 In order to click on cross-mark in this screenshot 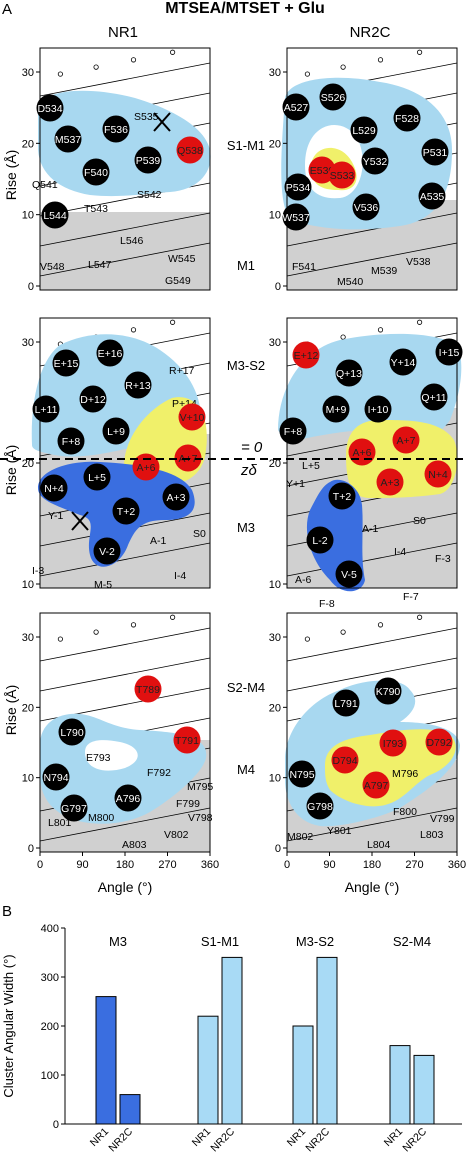, I will do `click(80, 521)`.